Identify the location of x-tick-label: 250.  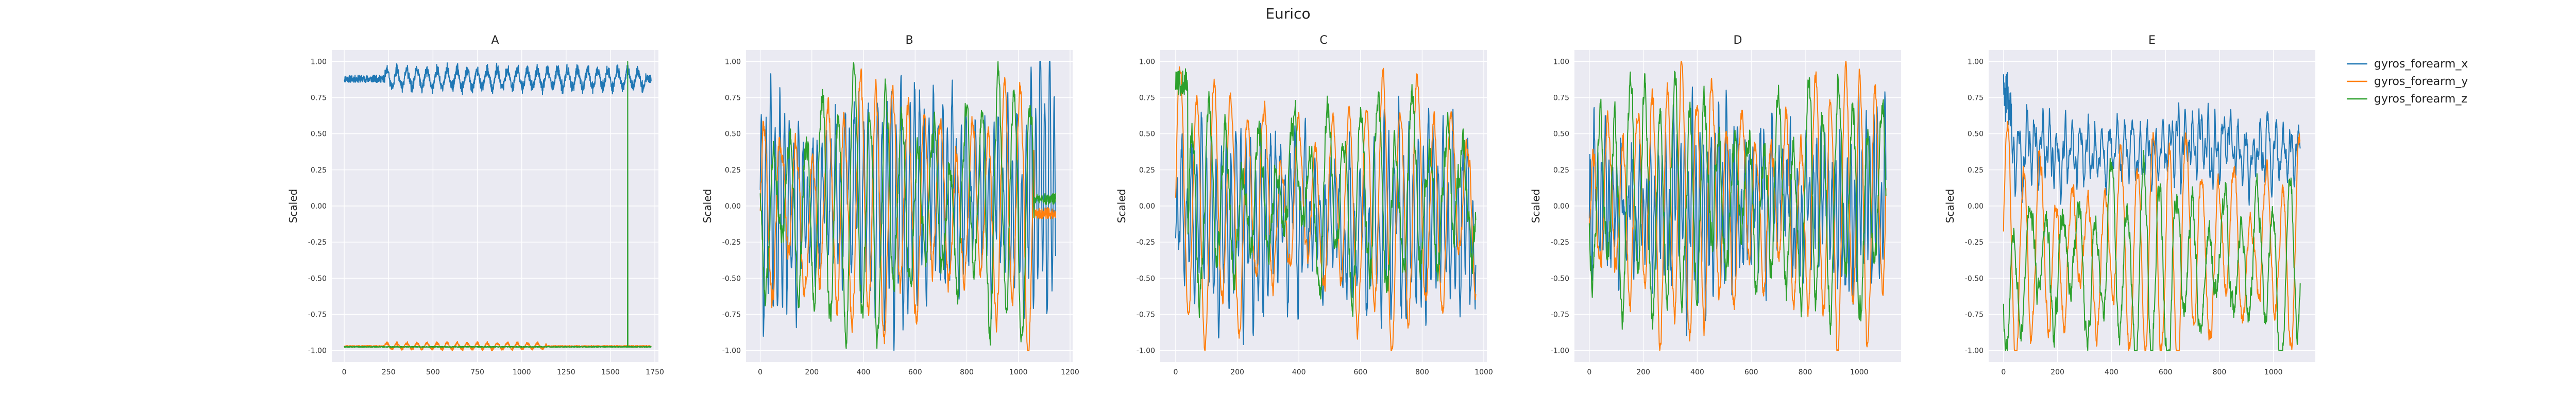
(389, 372).